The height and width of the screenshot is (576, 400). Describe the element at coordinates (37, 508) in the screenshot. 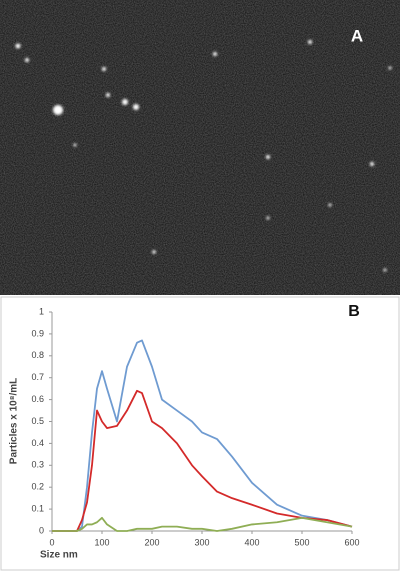

I see `y-tick-label: 0.1` at that location.